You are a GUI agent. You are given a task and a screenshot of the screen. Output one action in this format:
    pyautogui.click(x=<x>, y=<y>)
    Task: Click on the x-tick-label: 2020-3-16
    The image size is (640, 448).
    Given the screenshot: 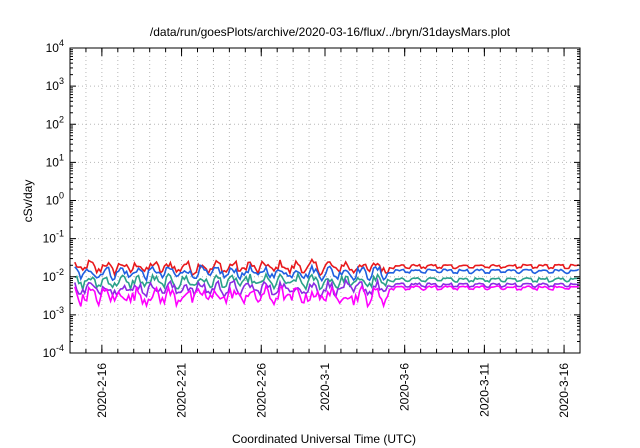 What is the action you would take?
    pyautogui.click(x=564, y=390)
    